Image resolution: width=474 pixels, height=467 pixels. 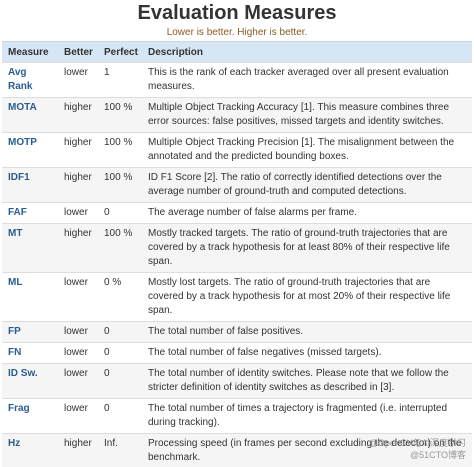 I want to click on measure-name: Avg Rank, so click(x=30, y=80).